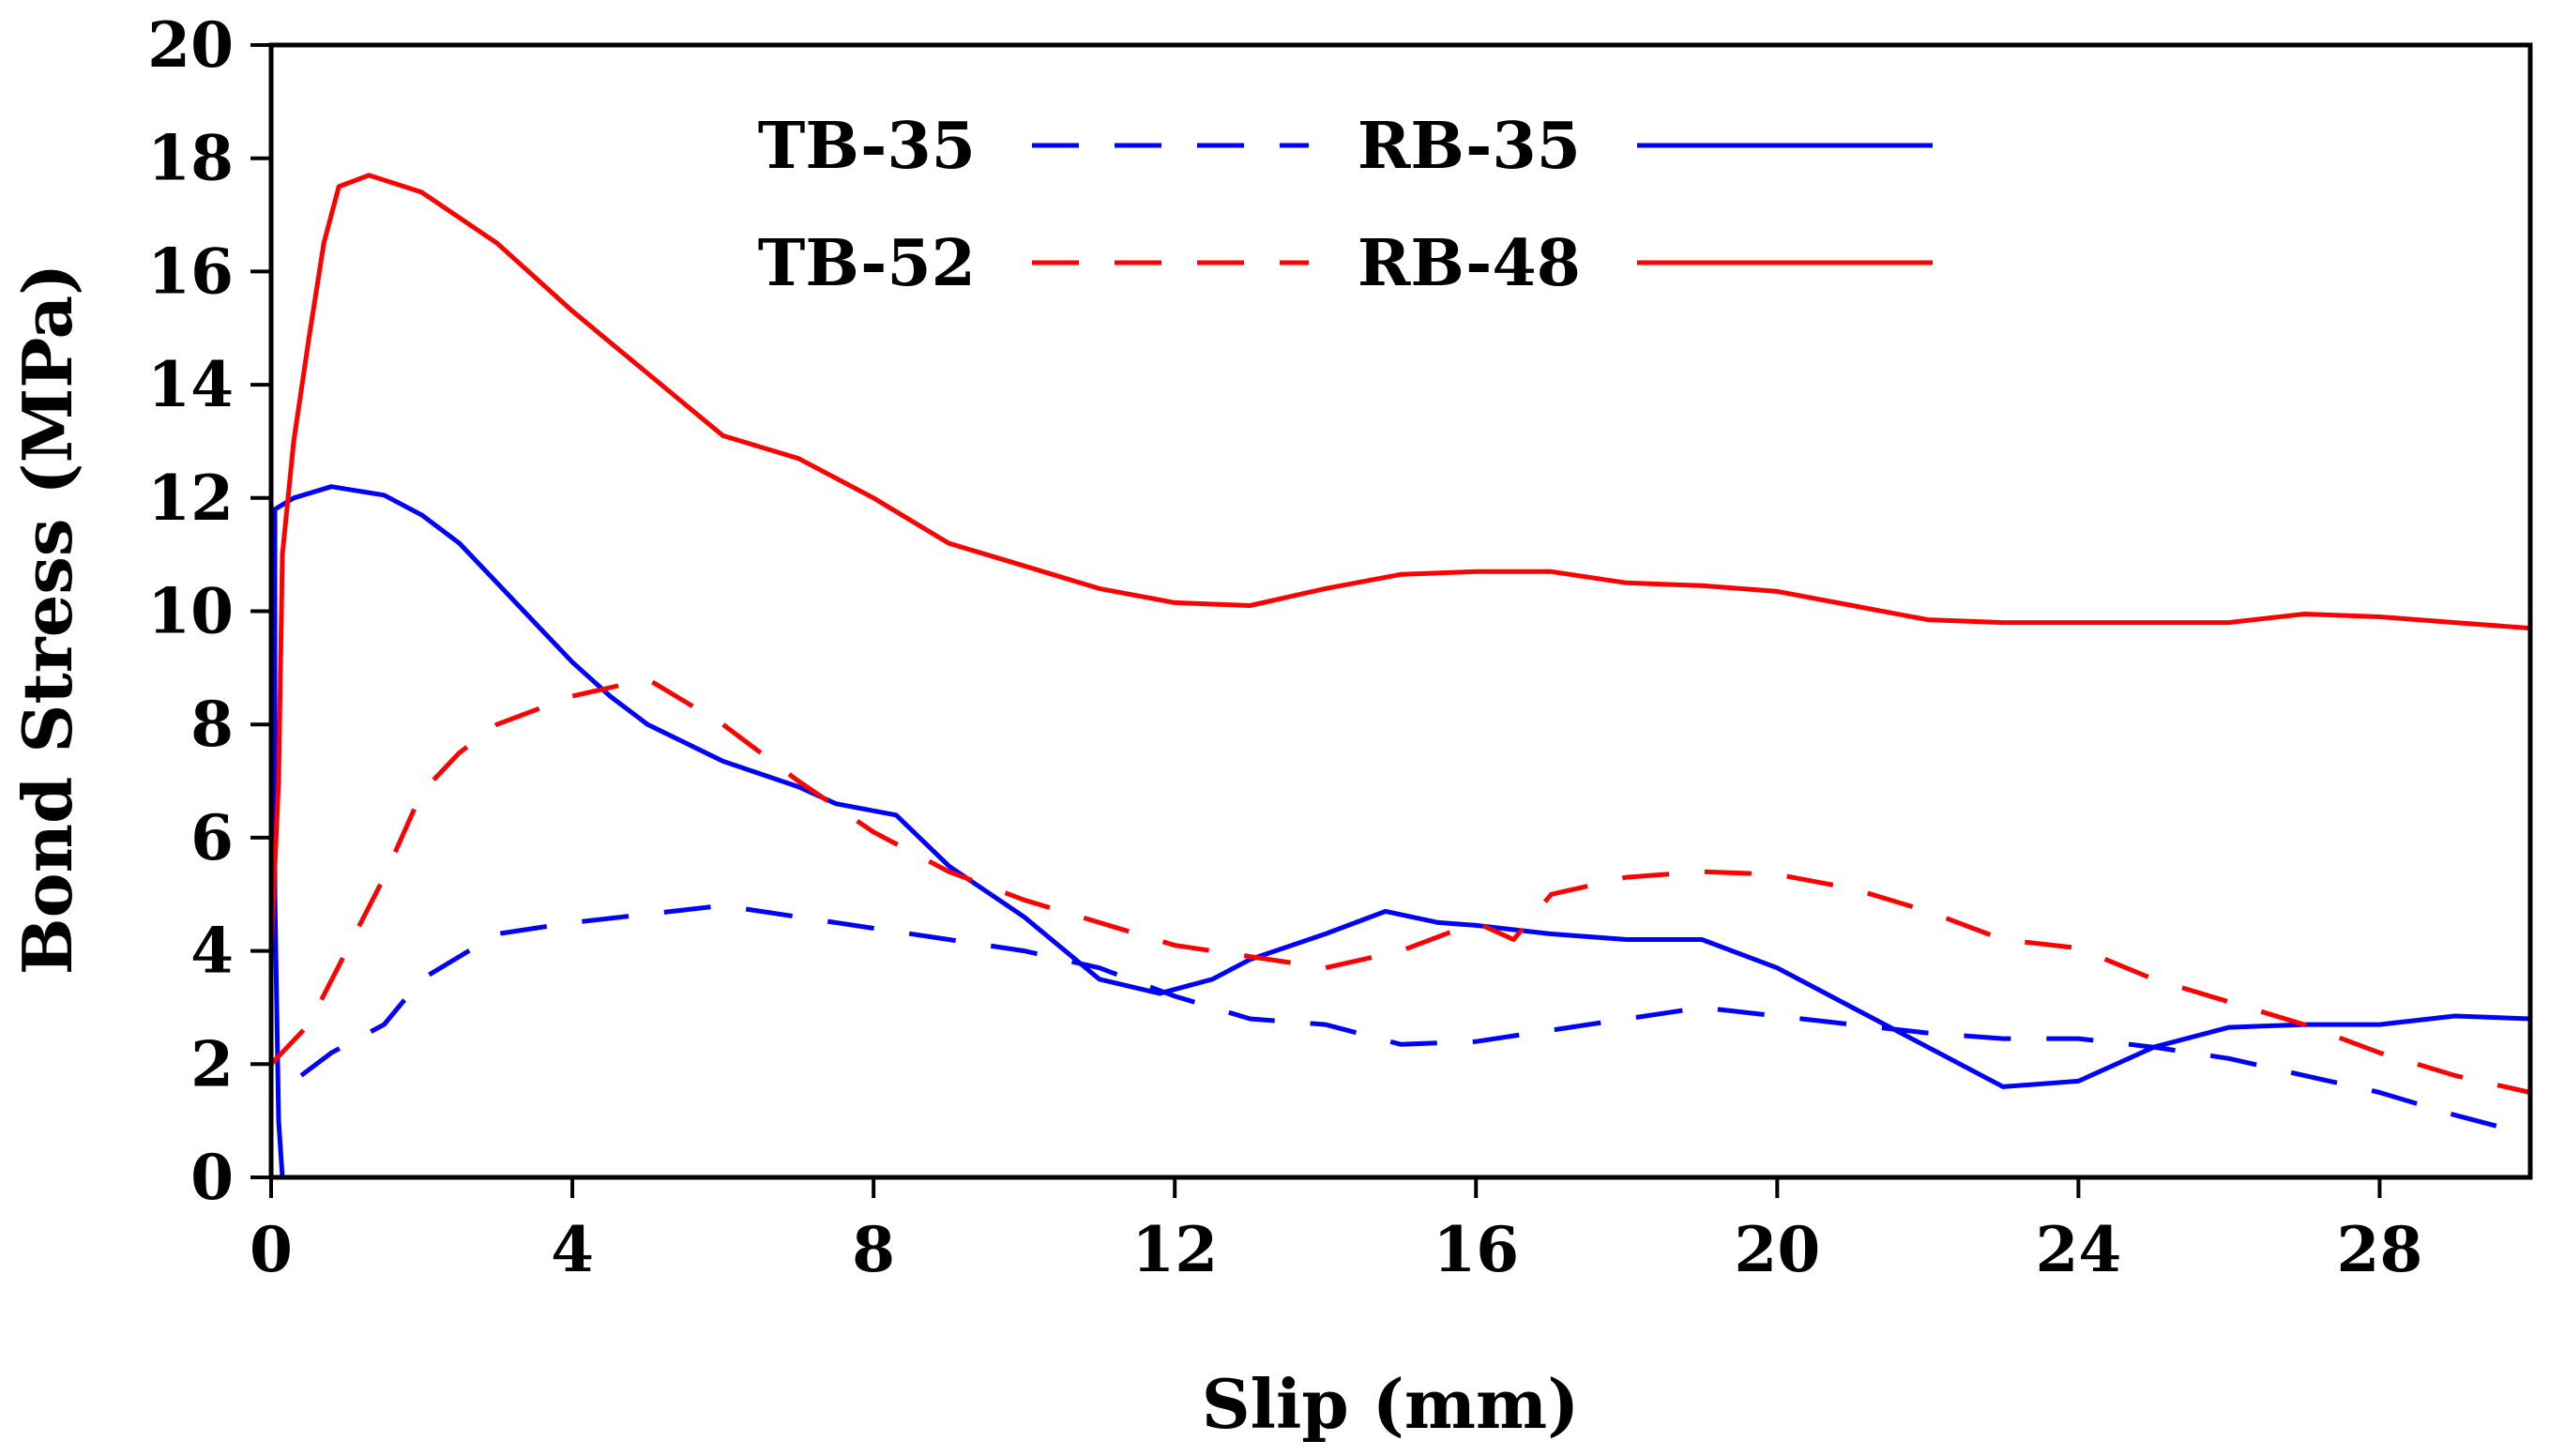  What do you see at coordinates (2380, 1249) in the screenshot?
I see `x-tick-label: 28` at bounding box center [2380, 1249].